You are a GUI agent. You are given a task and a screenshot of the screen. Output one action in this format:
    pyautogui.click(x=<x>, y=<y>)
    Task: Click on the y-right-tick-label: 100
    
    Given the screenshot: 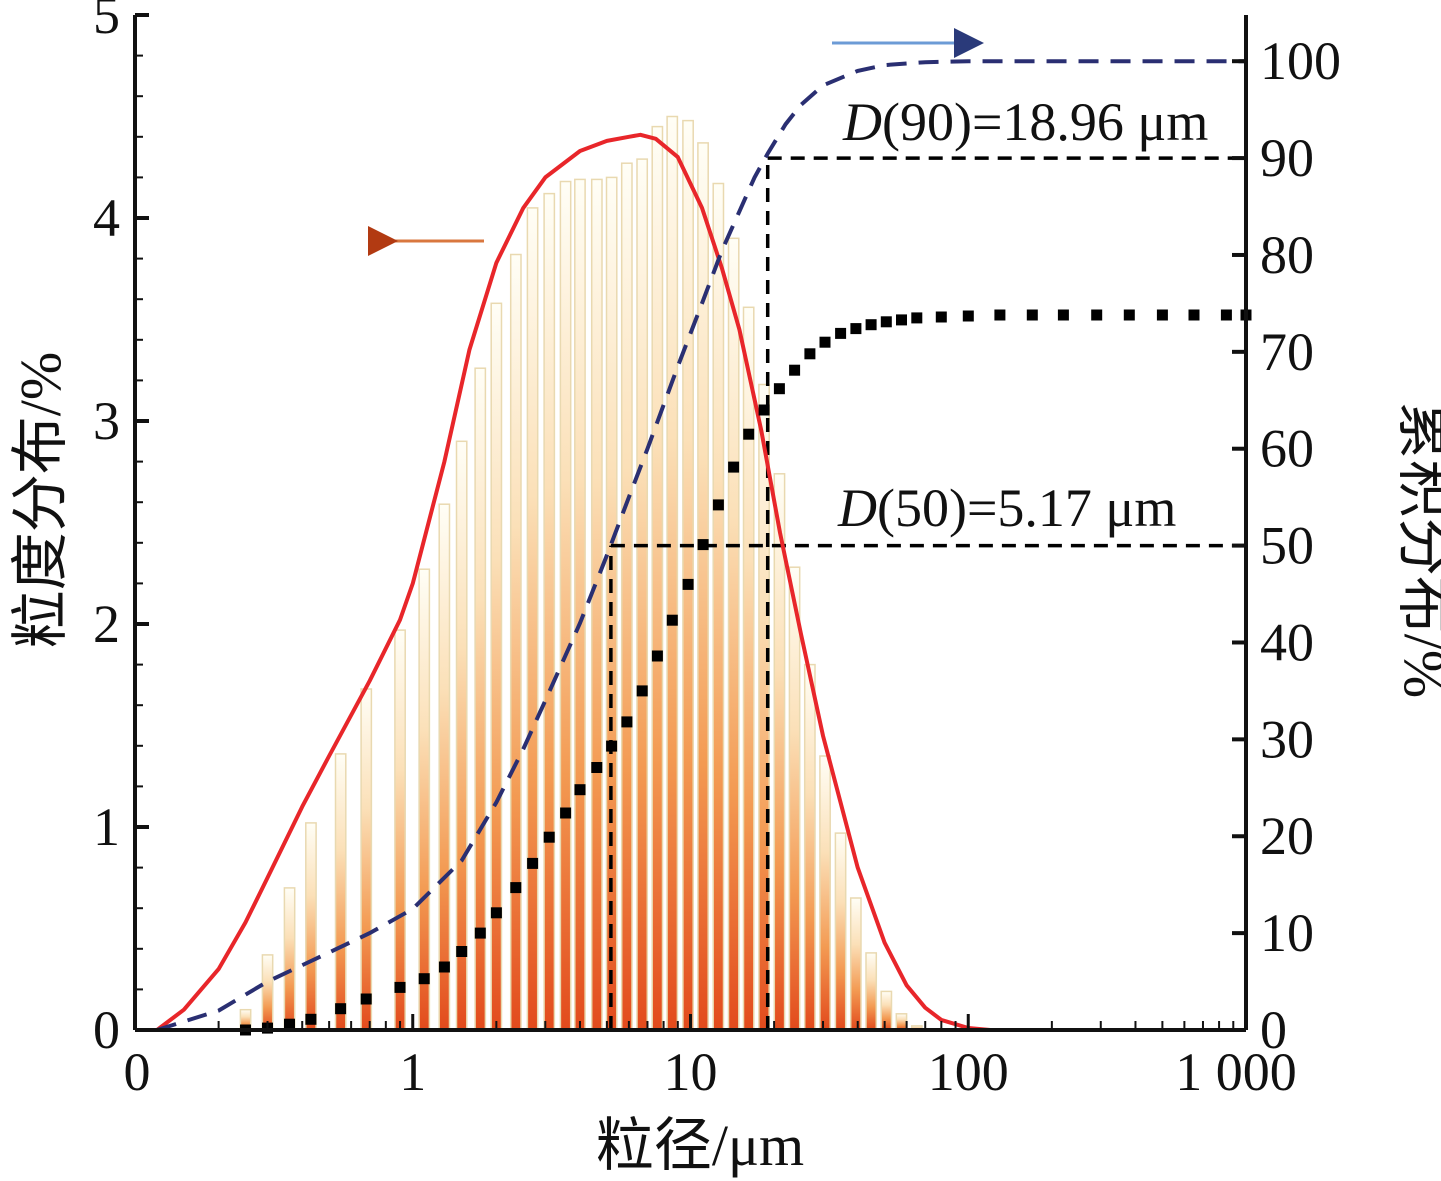 What is the action you would take?
    pyautogui.click(x=1300, y=61)
    